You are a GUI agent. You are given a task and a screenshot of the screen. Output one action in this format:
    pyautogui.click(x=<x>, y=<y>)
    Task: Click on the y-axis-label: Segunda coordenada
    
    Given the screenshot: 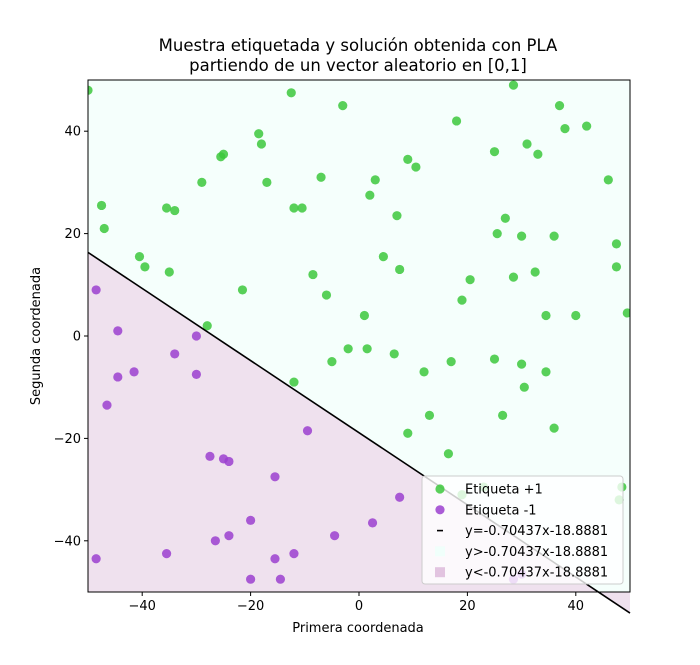 What is the action you would take?
    pyautogui.click(x=36, y=336)
    